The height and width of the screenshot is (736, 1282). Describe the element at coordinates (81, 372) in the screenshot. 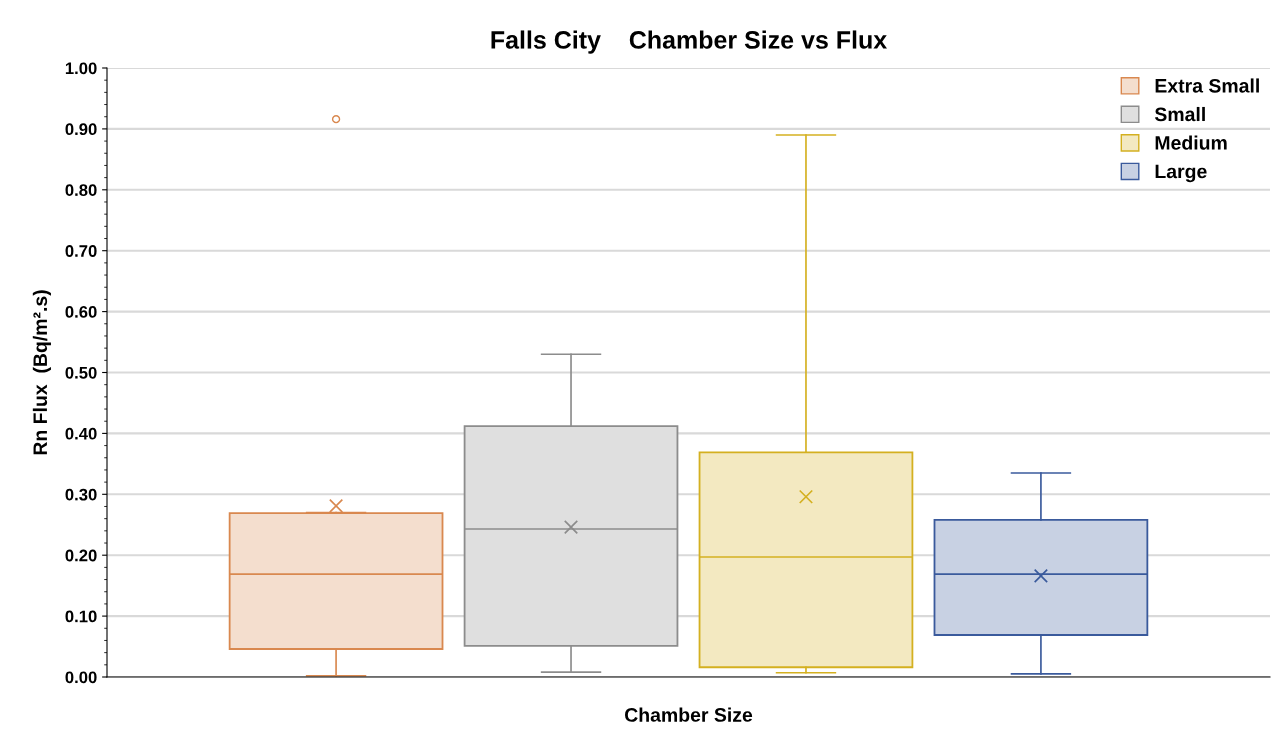

I see `y-tick-label: 0.50` at that location.